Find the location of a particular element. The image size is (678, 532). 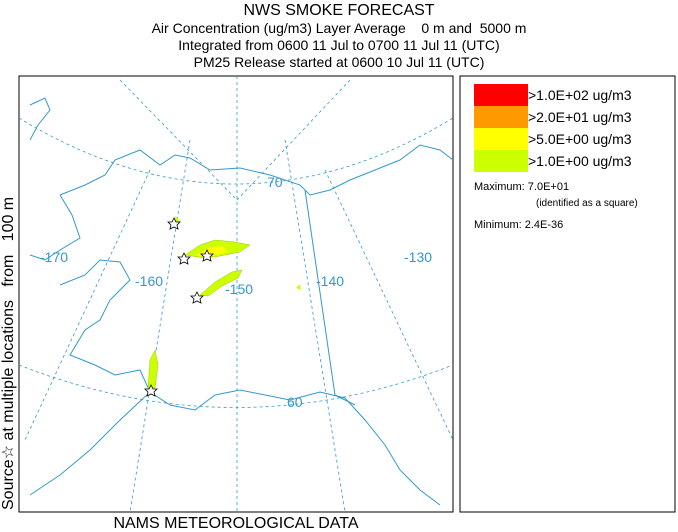

longitude-label: -140 is located at coordinates (330, 281).